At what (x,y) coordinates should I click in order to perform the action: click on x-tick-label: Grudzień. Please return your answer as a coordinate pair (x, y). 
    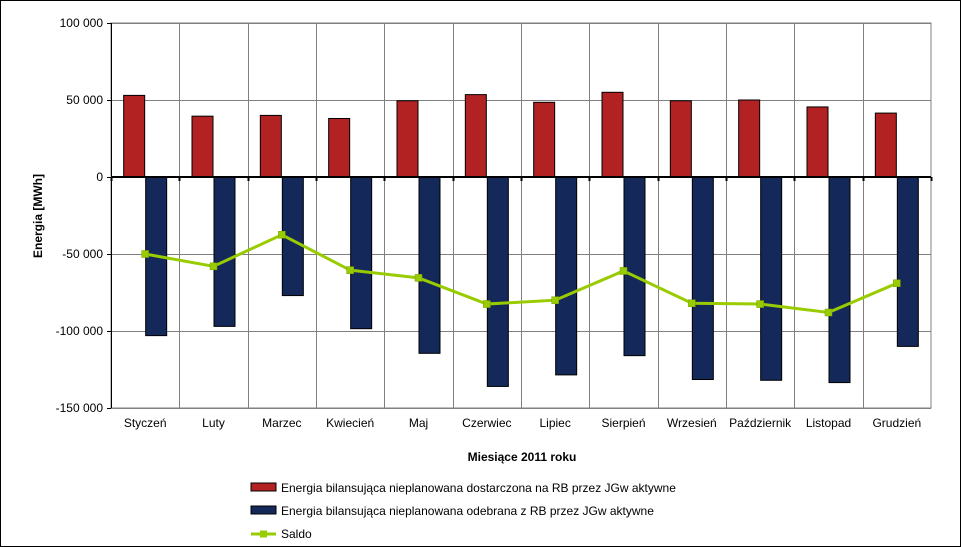
    Looking at the image, I should click on (896, 423).